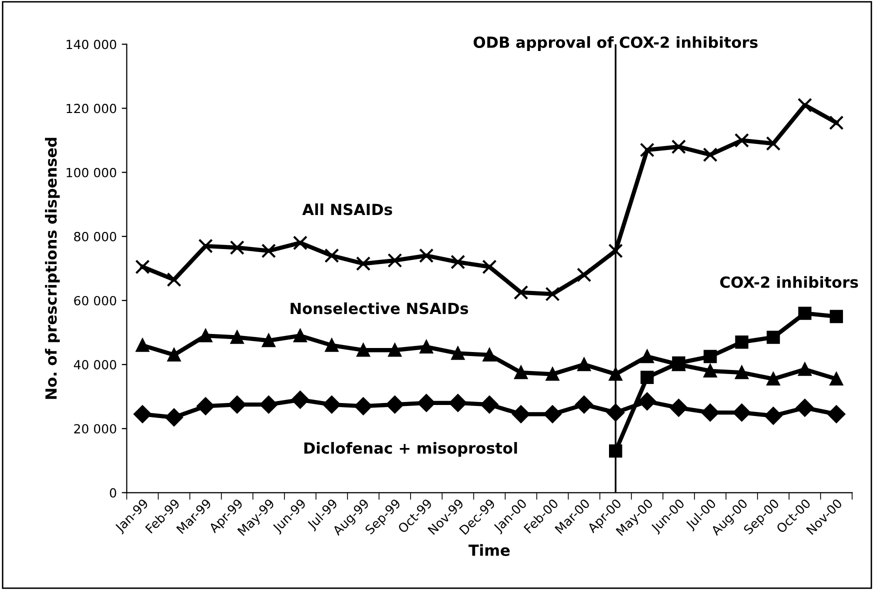 The image size is (874, 590). Describe the element at coordinates (52, 268) in the screenshot. I see `y-axis-title: No. of prescriptions dispensed` at that location.